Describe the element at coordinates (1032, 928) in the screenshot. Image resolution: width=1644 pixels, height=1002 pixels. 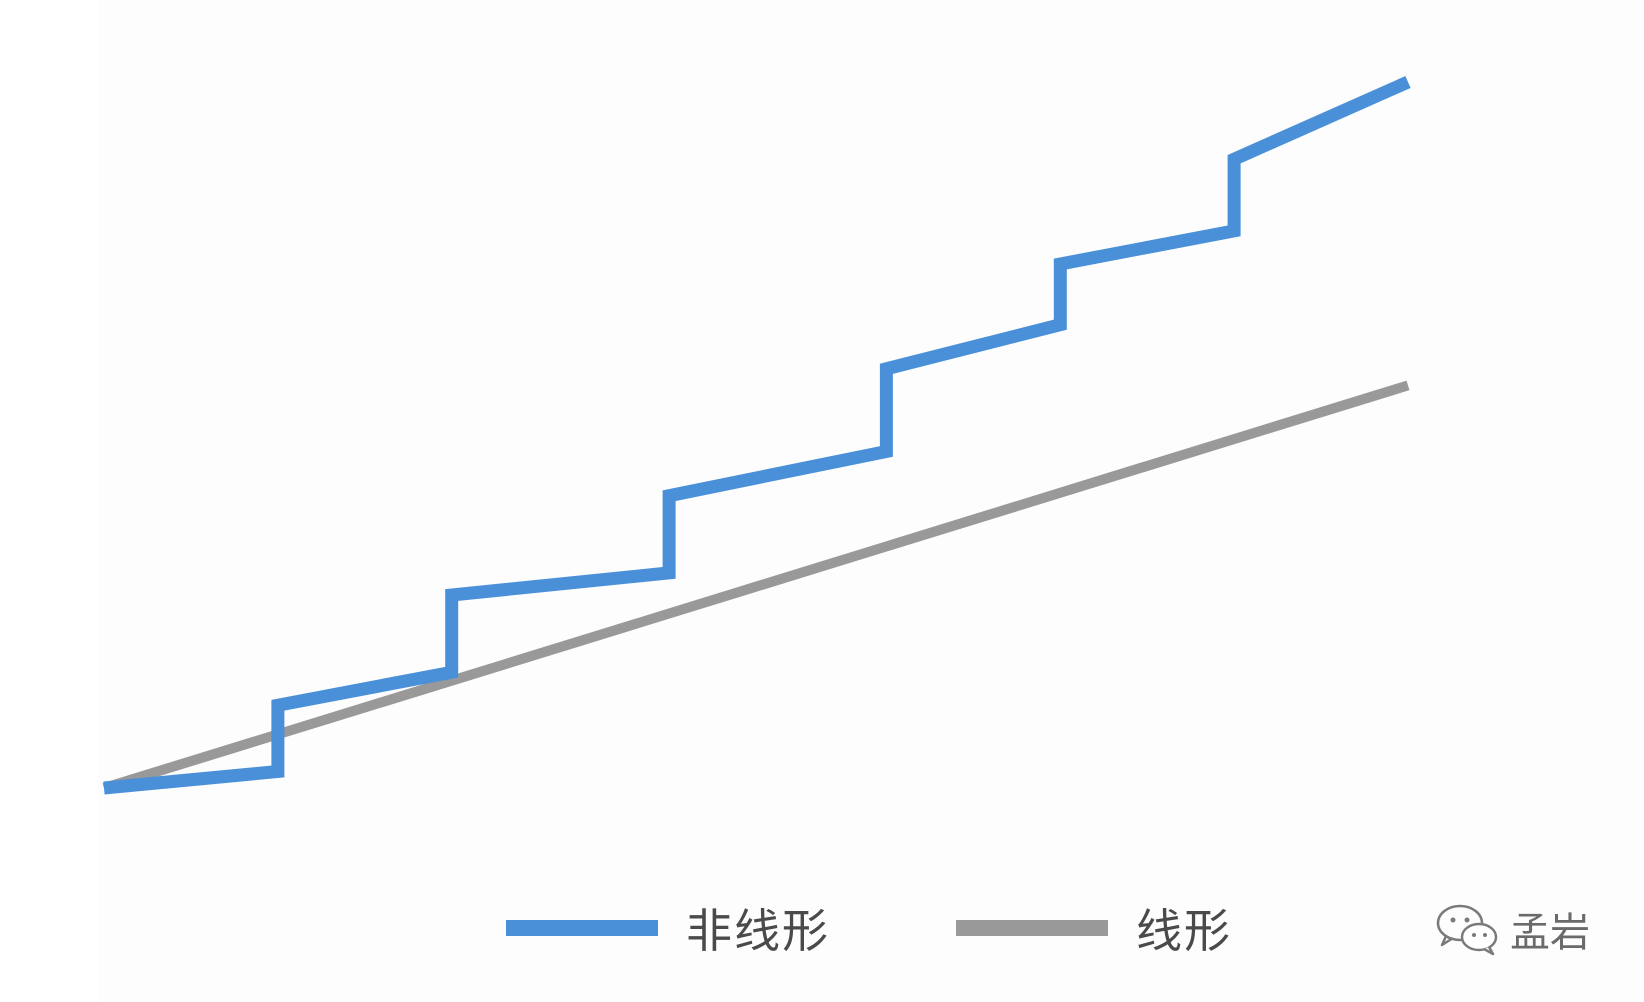
I see `legend-swatch-linear` at that location.